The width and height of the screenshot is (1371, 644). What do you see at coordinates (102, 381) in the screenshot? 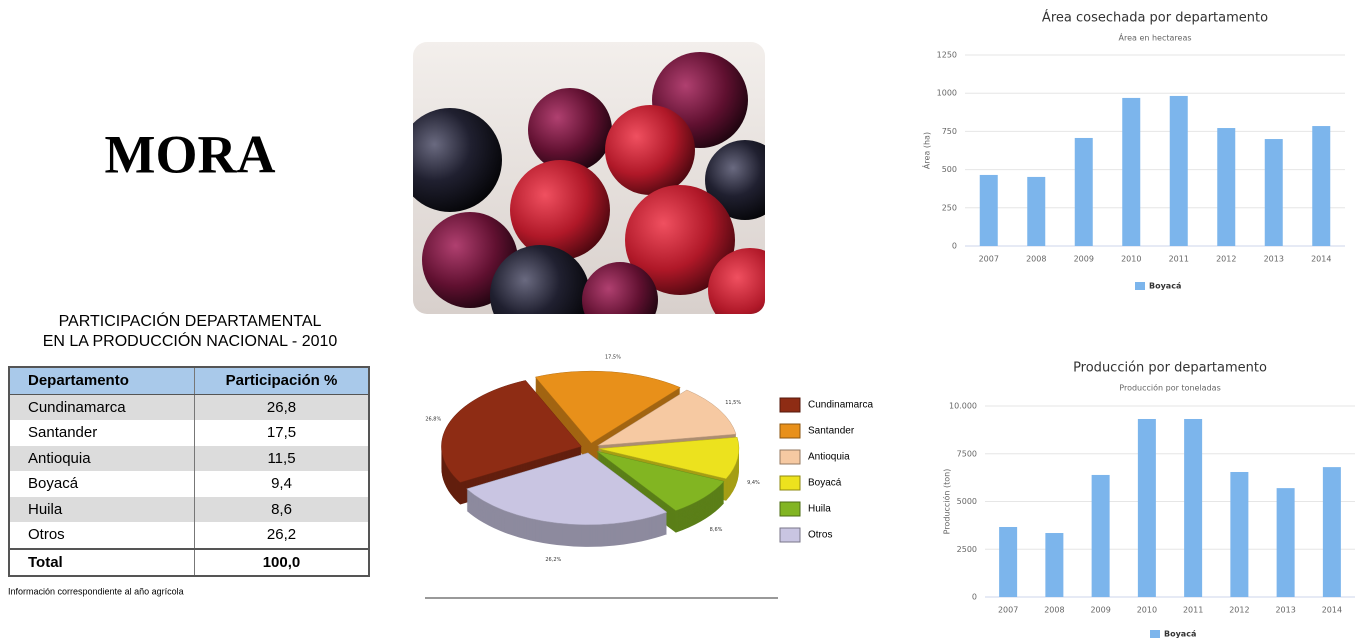
I see `header-cell: Departamento` at bounding box center [102, 381].